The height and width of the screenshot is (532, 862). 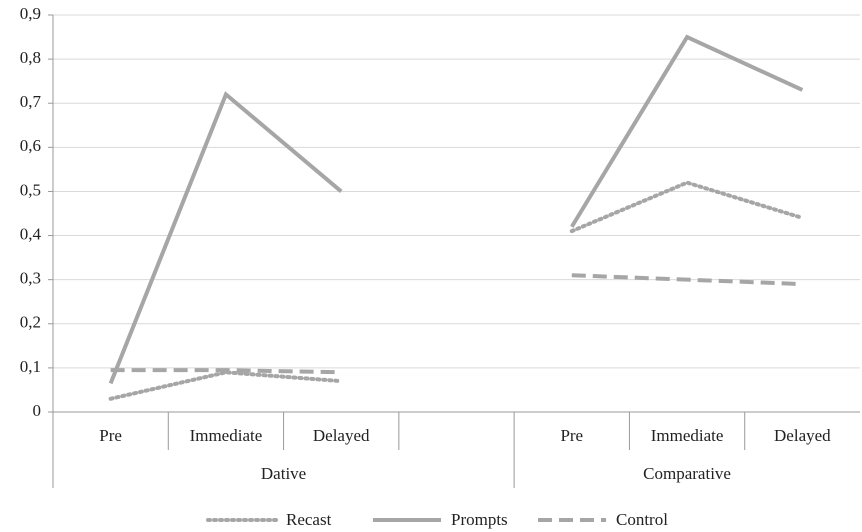 I want to click on group-label: Dative, so click(x=283, y=473).